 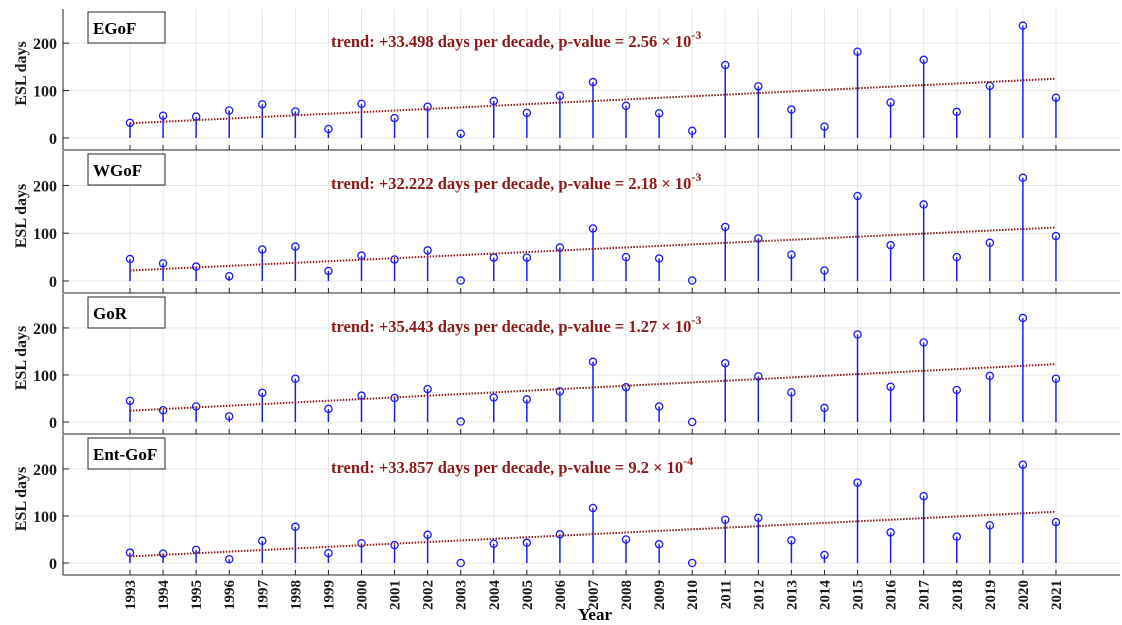 What do you see at coordinates (110, 313) in the screenshot?
I see `region-label: GoR` at bounding box center [110, 313].